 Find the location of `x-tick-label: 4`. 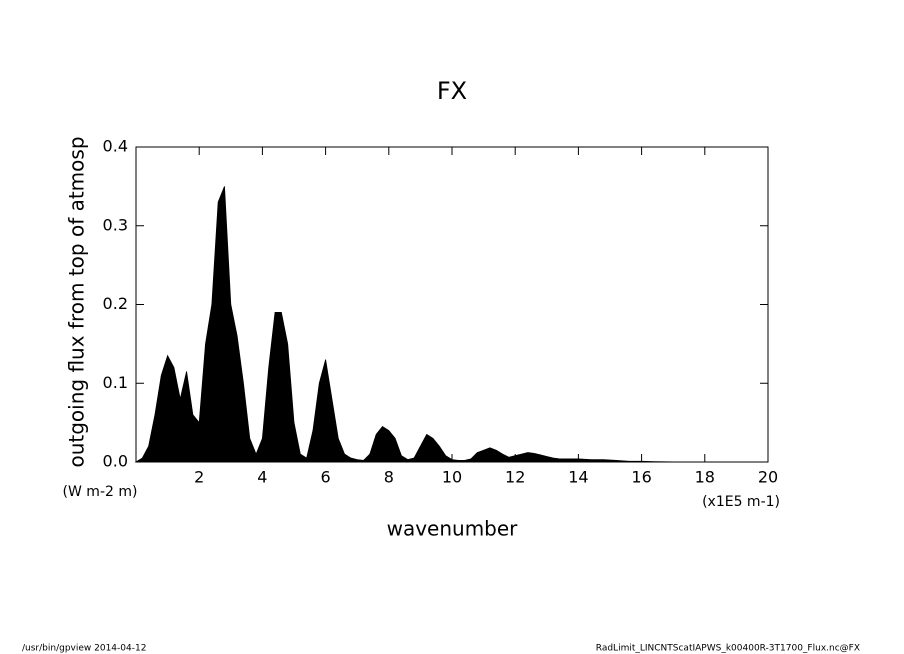

x-tick-label: 4 is located at coordinates (262, 477).